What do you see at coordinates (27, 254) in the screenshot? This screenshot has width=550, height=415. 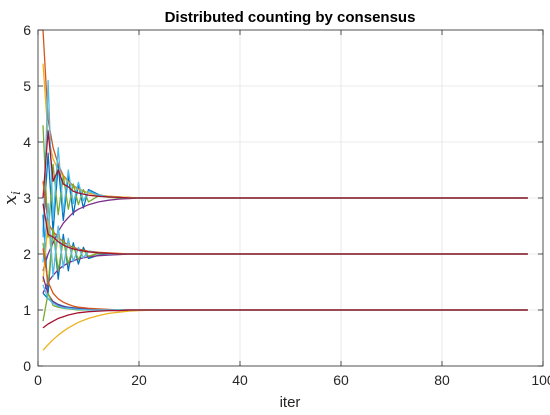 I see `y-tick-label: 2` at bounding box center [27, 254].